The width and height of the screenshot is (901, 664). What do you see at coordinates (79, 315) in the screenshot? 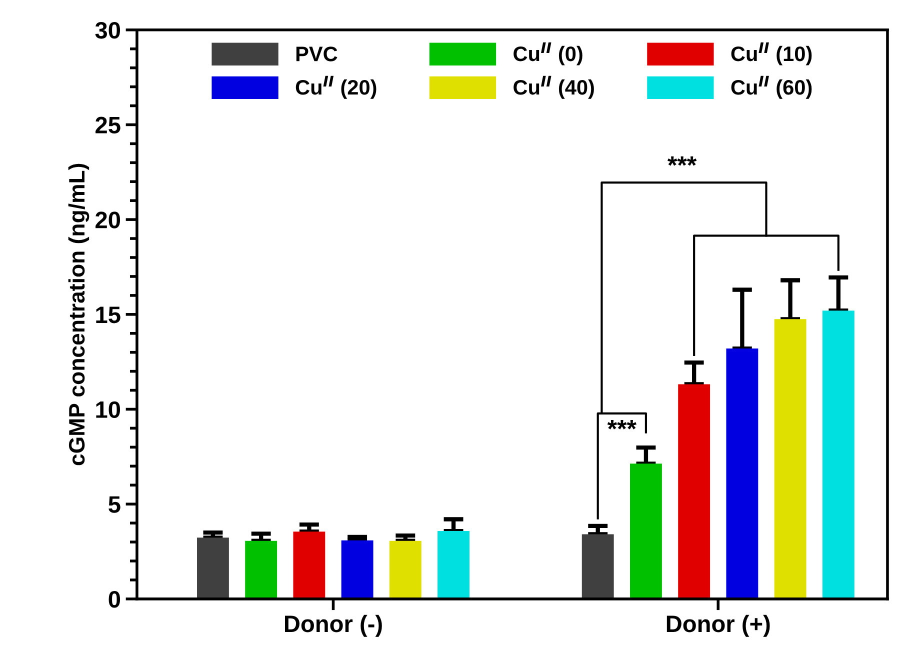
I see `y-axis-title: cGMP concentration (ng/mL)` at bounding box center [79, 315].